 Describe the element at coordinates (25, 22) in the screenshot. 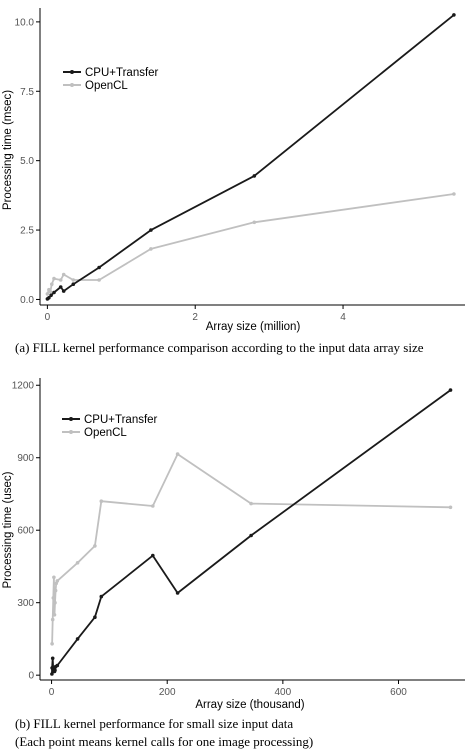

I see `chart-a-y-tick-label: 10.0` at that location.